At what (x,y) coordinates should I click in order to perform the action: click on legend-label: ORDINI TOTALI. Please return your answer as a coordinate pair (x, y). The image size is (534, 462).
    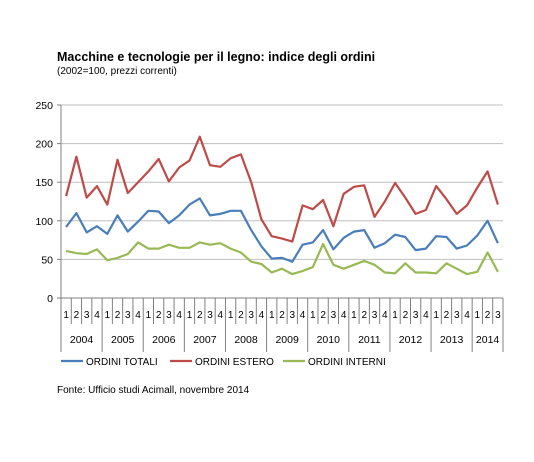
    Looking at the image, I should click on (122, 362).